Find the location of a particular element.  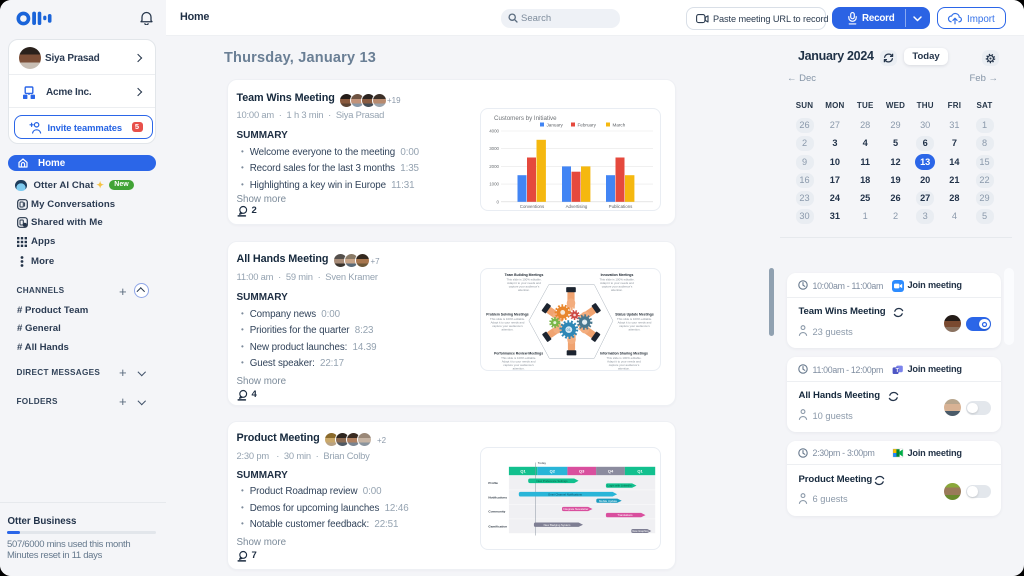

svg-text: Community is located at coordinates (496, 511).